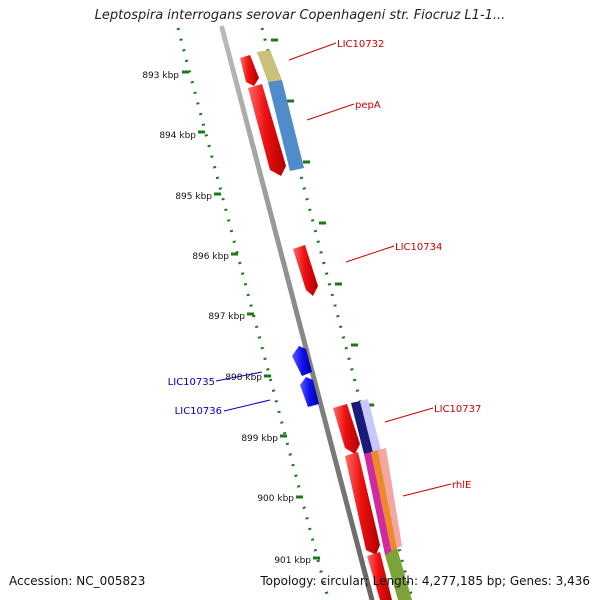 The height and width of the screenshot is (600, 600). What do you see at coordinates (370, 425) in the screenshot?
I see `annotation-bar-lavender` at bounding box center [370, 425].